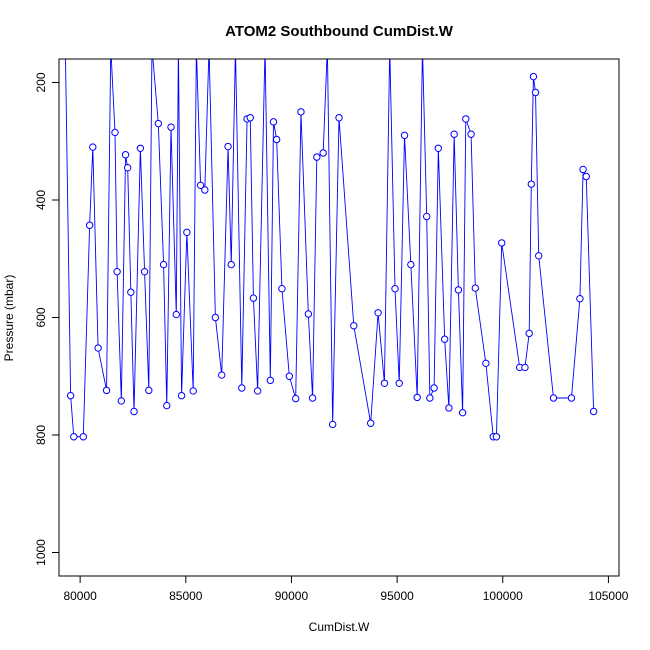 The width and height of the screenshot is (650, 650). What do you see at coordinates (9, 318) in the screenshot?
I see `y-axis-label: Pressure (mbar)` at bounding box center [9, 318].